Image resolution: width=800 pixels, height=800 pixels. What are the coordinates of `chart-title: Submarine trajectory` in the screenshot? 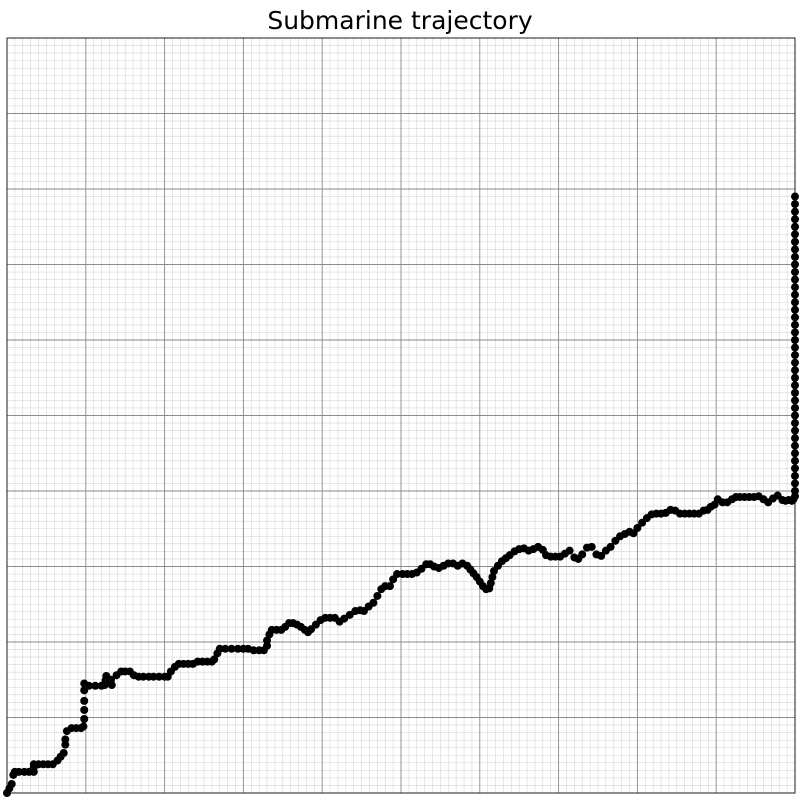 It's located at (400, 20).